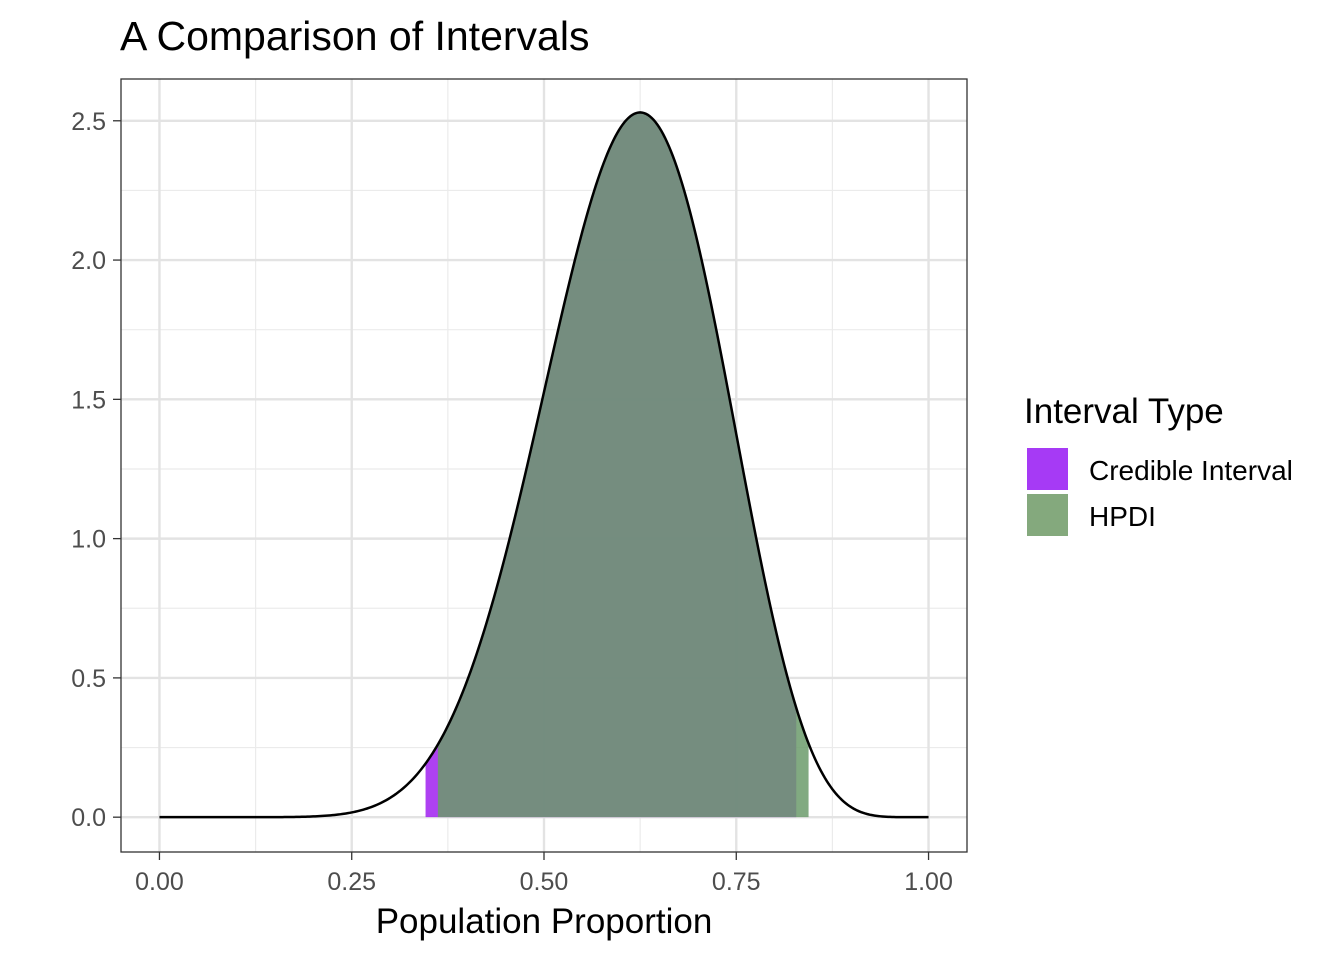  I want to click on y-tick-label: 1.0, so click(88, 540).